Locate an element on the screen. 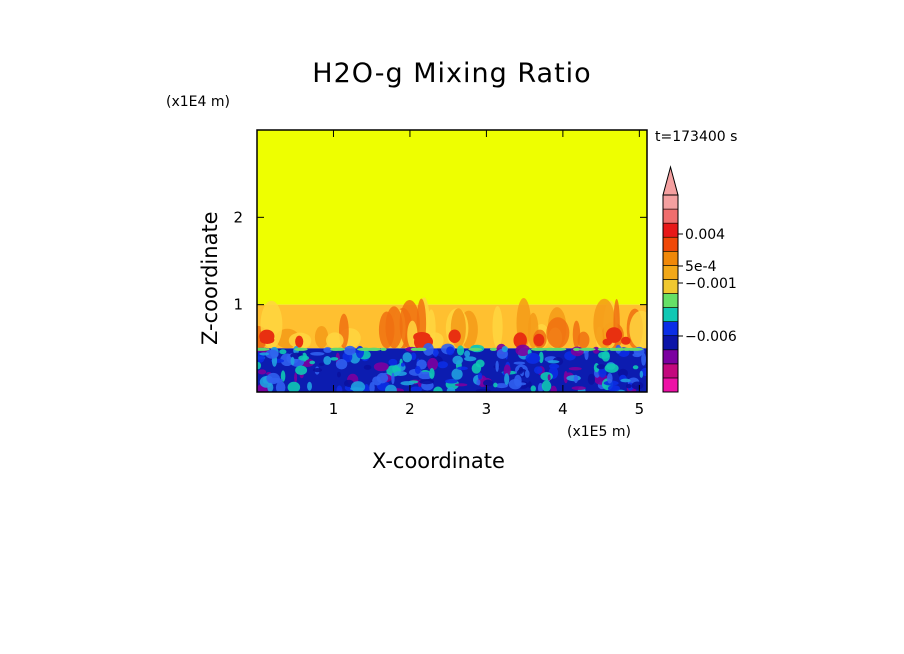 This screenshot has width=904, height=654. colorbar-label: −0.001 is located at coordinates (711, 284).